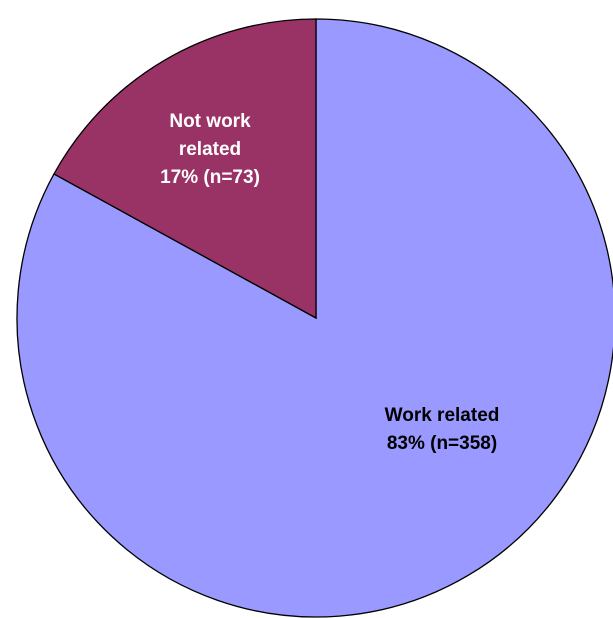  I want to click on slice-label: Work related 83% (n=358), so click(442, 430).